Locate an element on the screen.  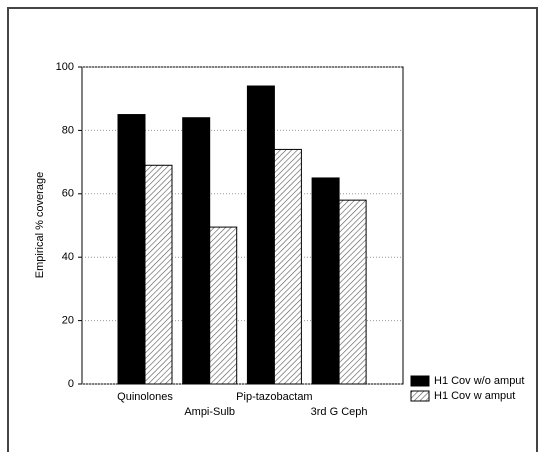
y-tick-label: 80 is located at coordinates (68, 130).